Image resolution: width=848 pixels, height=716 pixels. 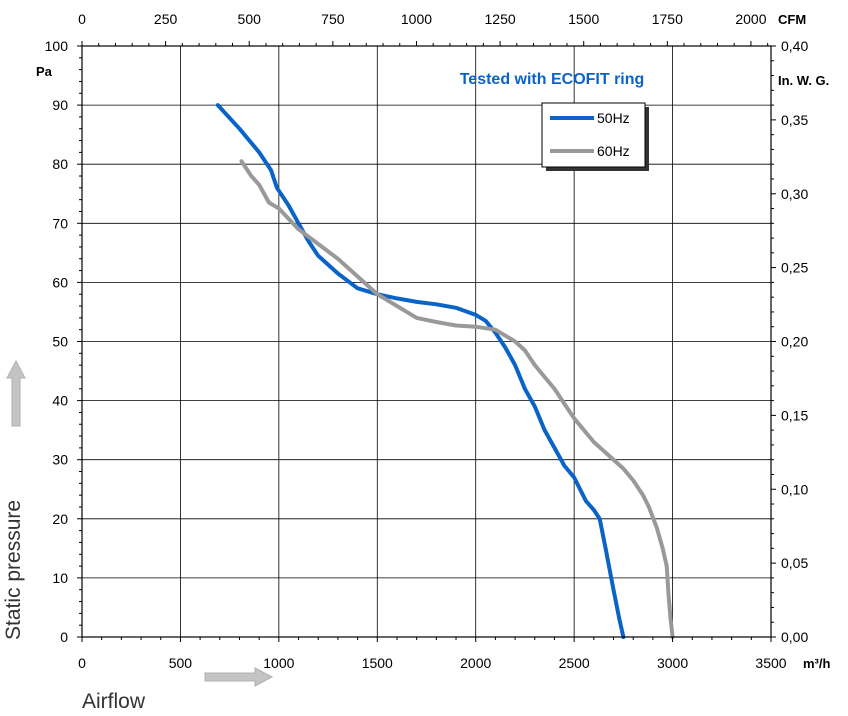 What do you see at coordinates (114, 701) in the screenshot?
I see `x-axis-title: Airflow` at bounding box center [114, 701].